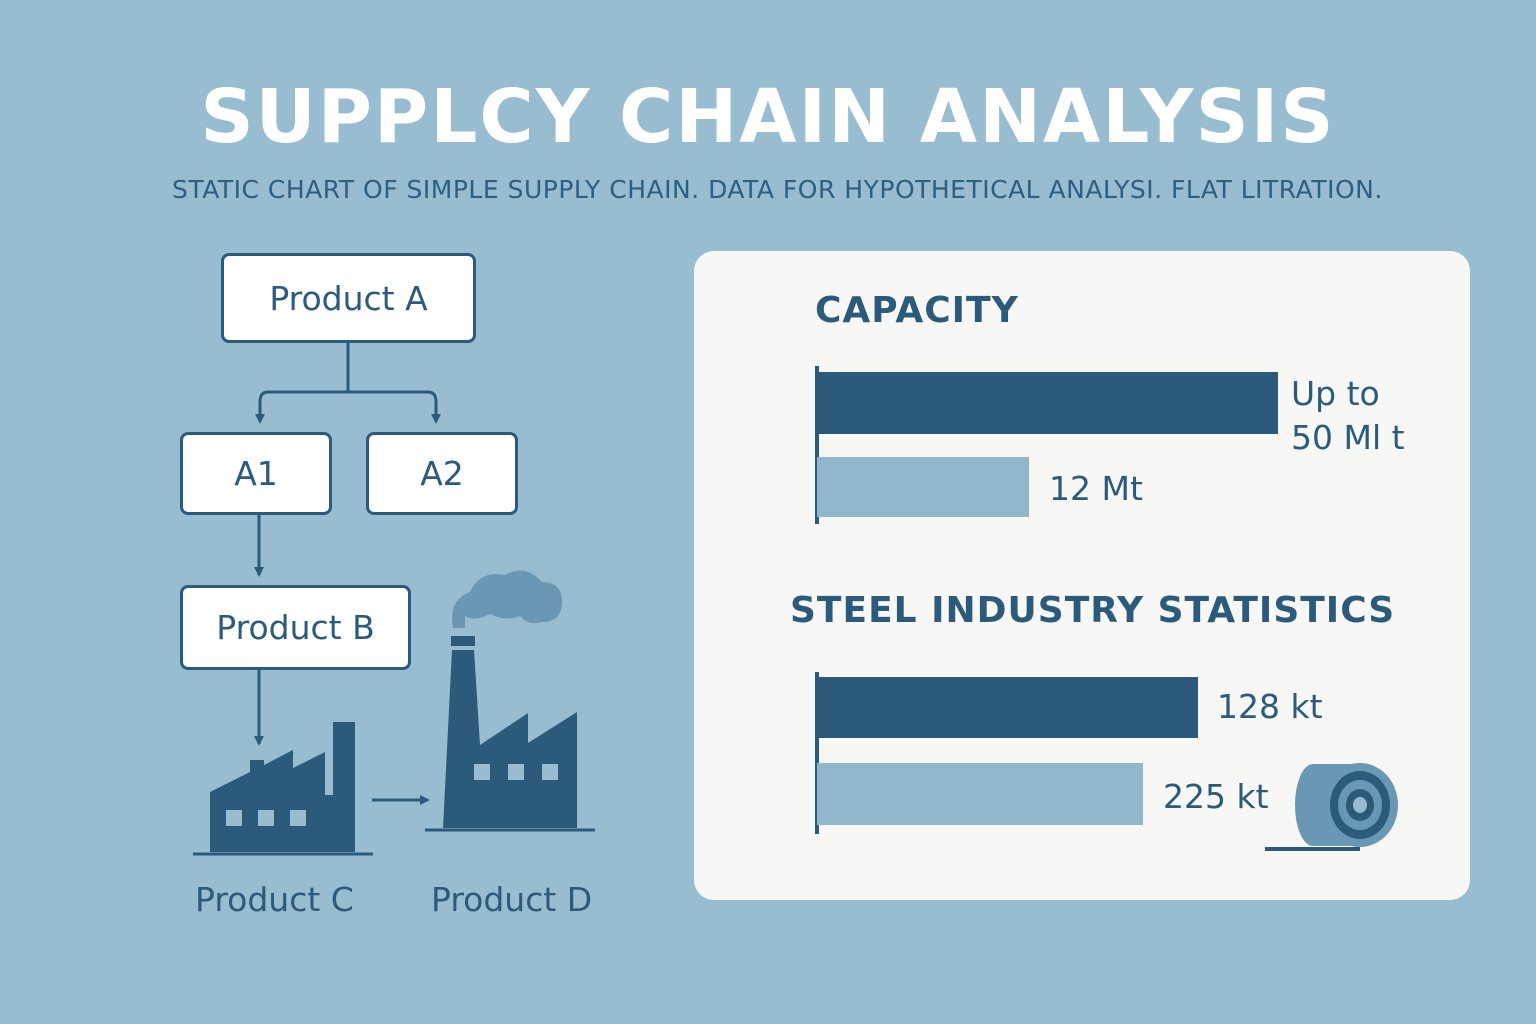 Image resolution: width=1536 pixels, height=1024 pixels. I want to click on label-product-c: Product C, so click(274, 899).